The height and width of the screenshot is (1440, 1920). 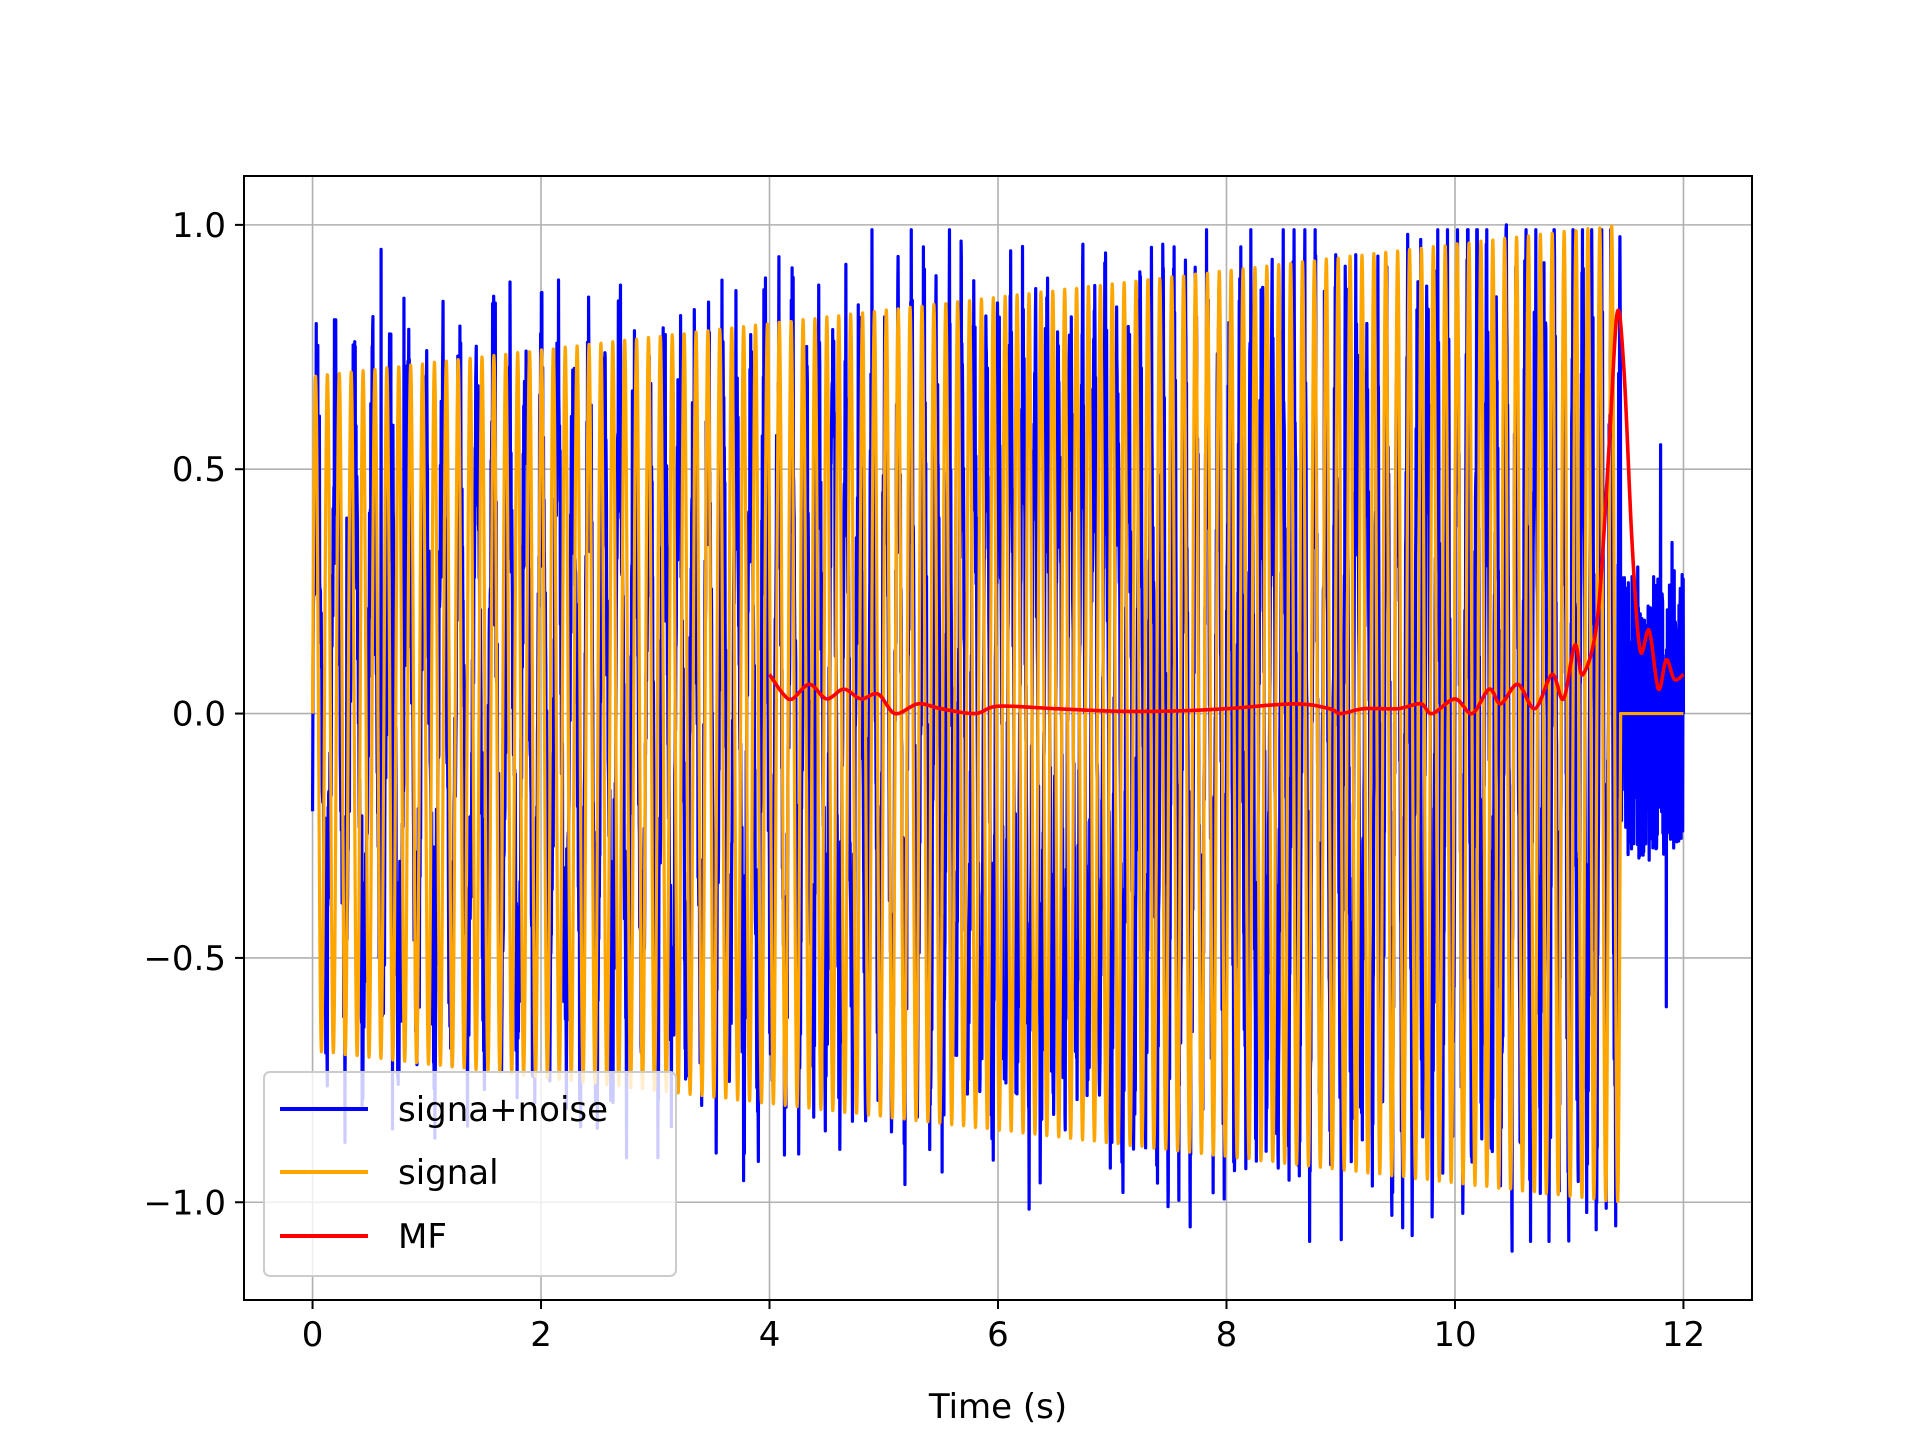 I want to click on legend-box, so click(x=470, y=1174).